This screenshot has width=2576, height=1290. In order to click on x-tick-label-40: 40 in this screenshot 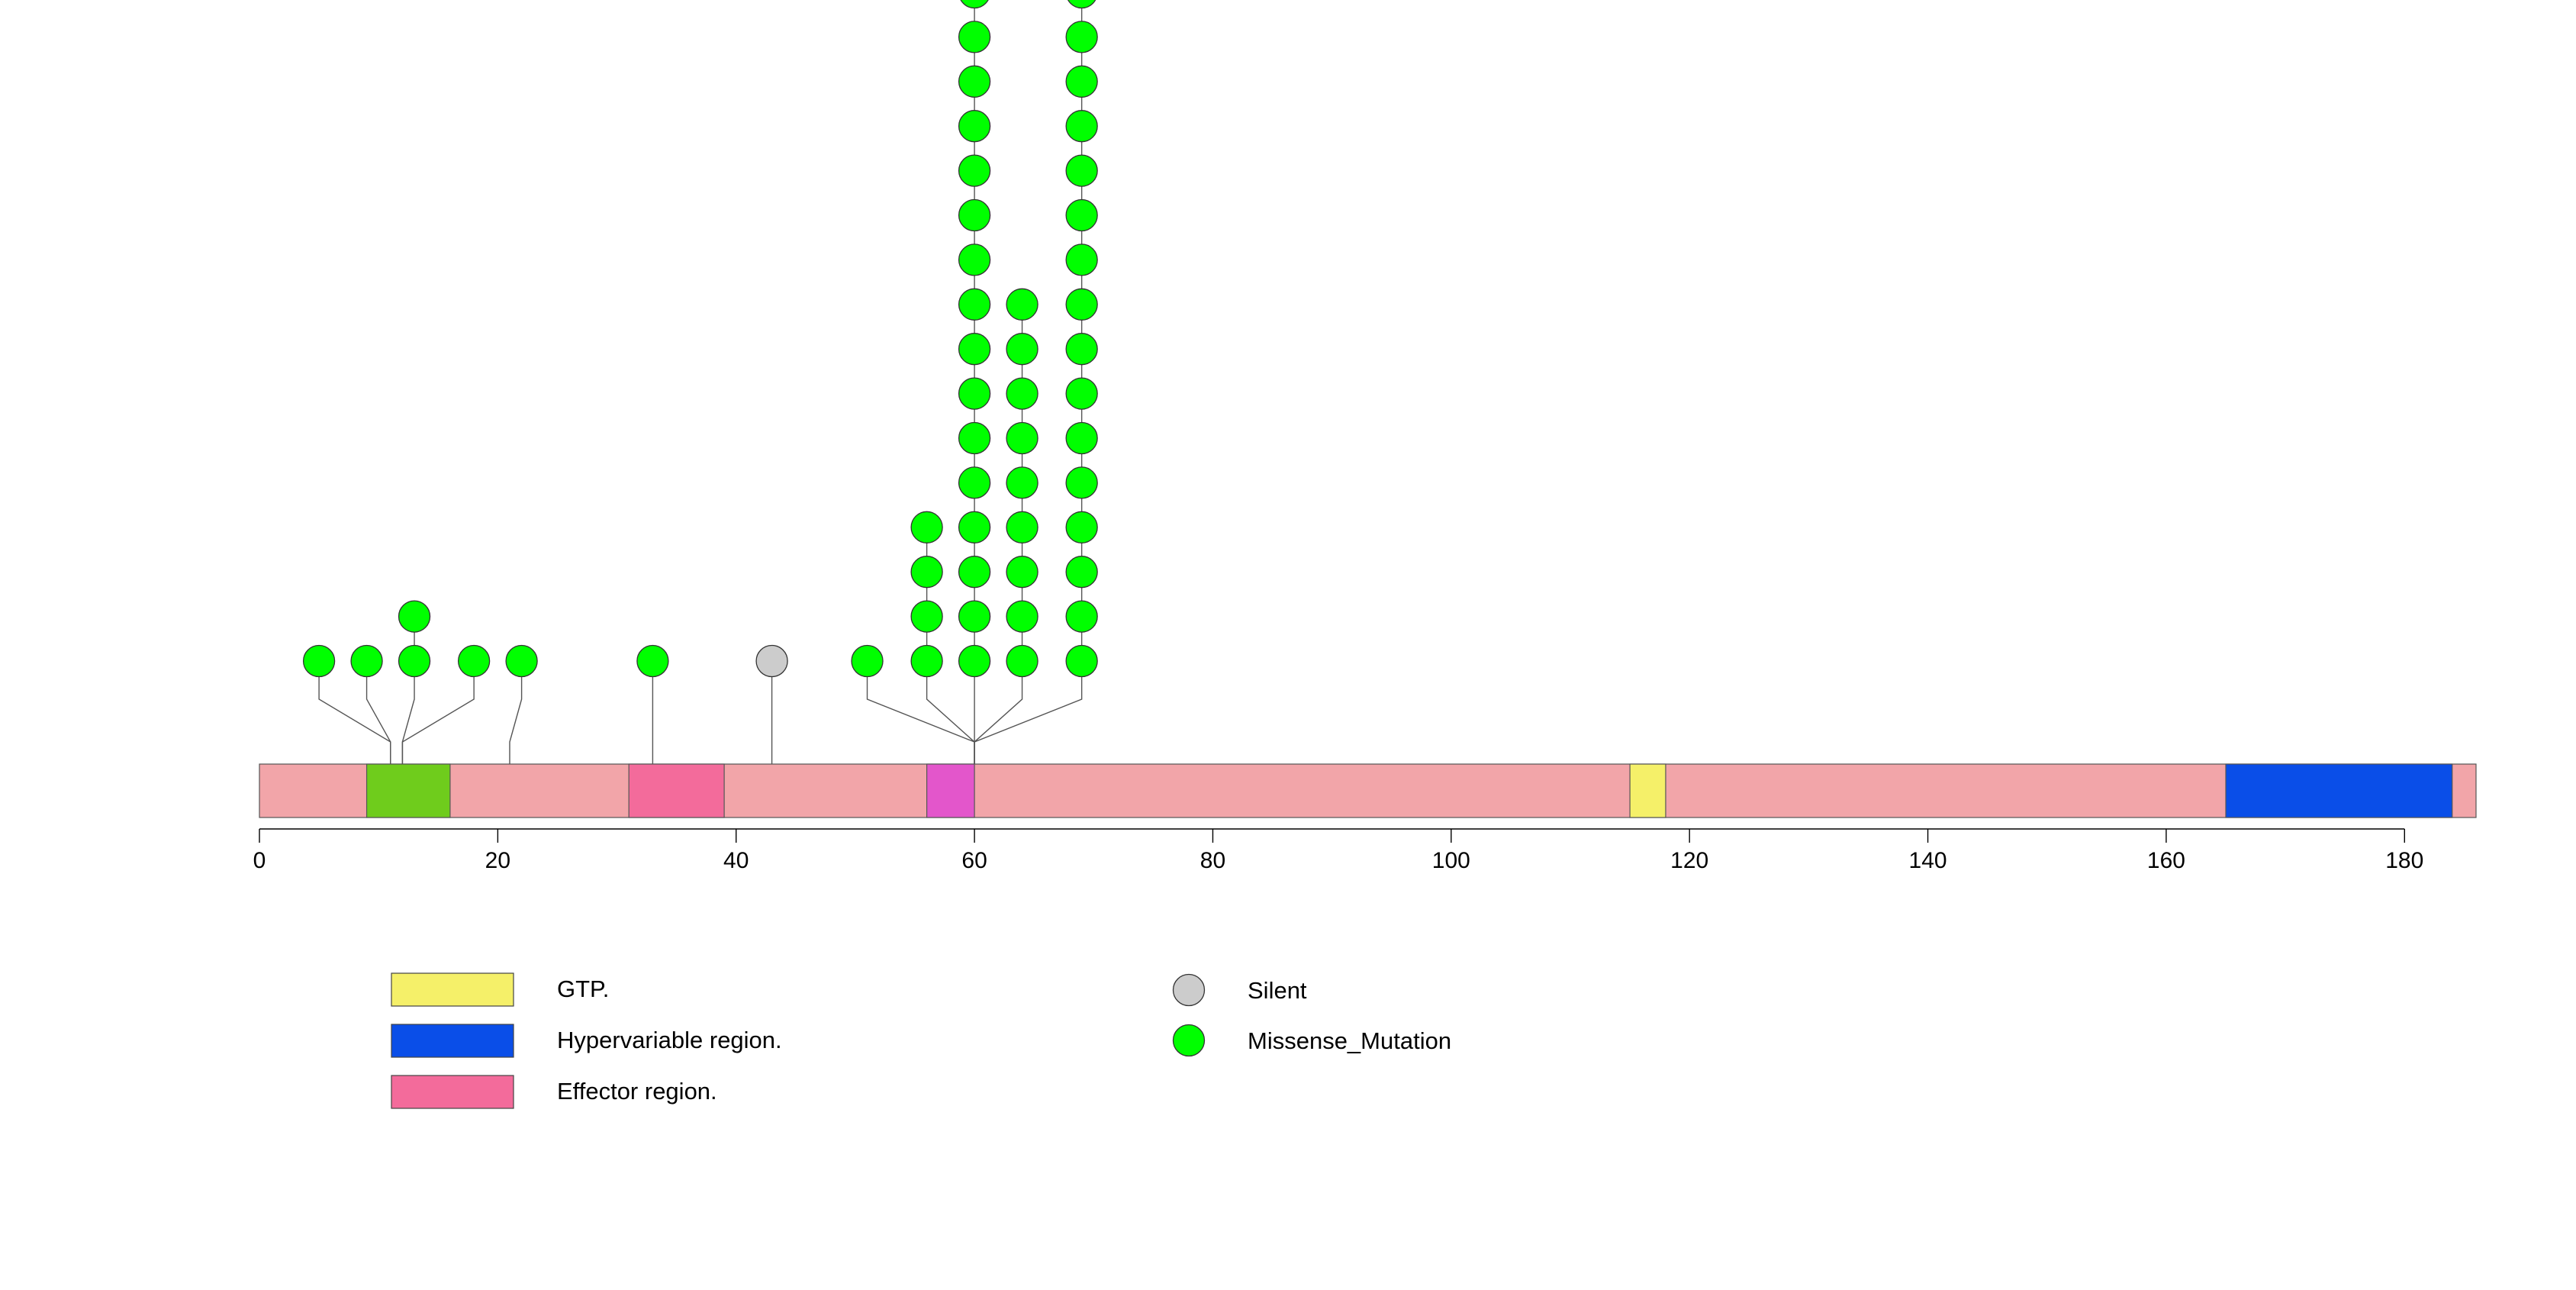, I will do `click(736, 860)`.